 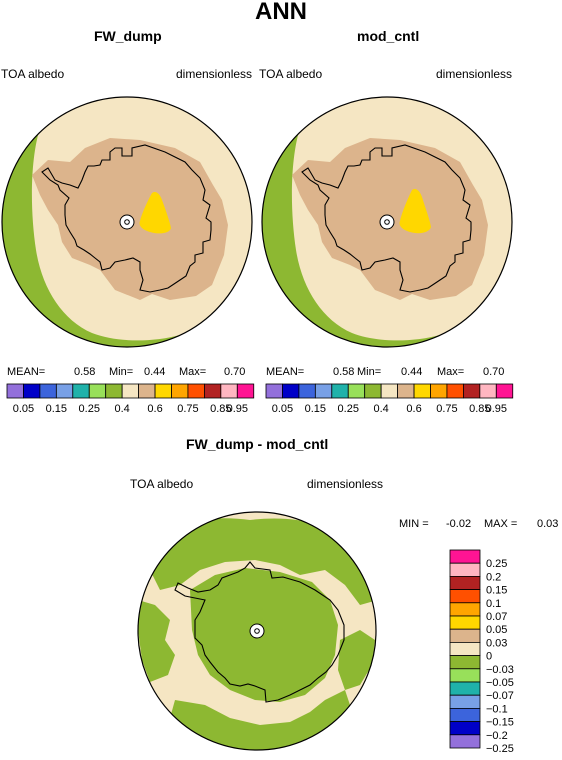 What do you see at coordinates (451, 372) in the screenshot?
I see `panel-2-max-label: Max=` at bounding box center [451, 372].